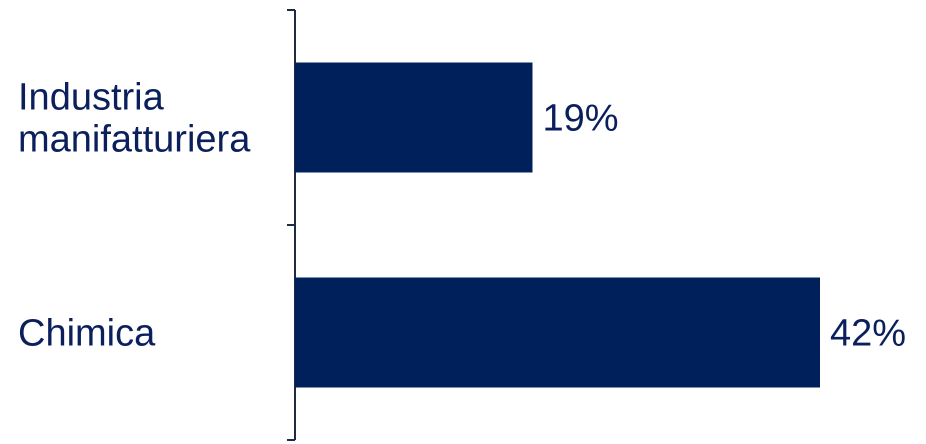 The height and width of the screenshot is (444, 926). Describe the element at coordinates (581, 119) in the screenshot. I see `value-label: 19%` at that location.